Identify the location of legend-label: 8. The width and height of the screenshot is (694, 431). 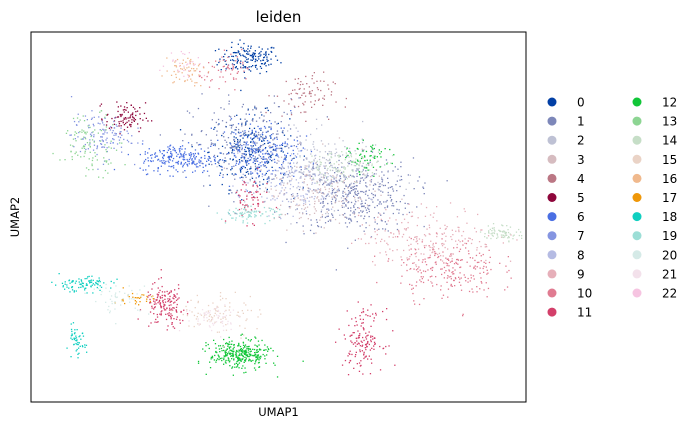
(581, 255).